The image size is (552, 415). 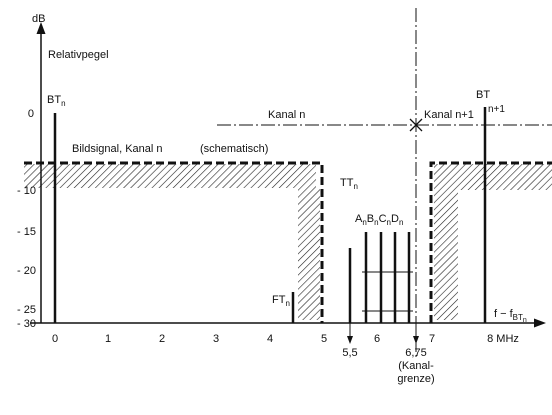 What do you see at coordinates (416, 366) in the screenshot?
I see `note: (Kanal-` at bounding box center [416, 366].